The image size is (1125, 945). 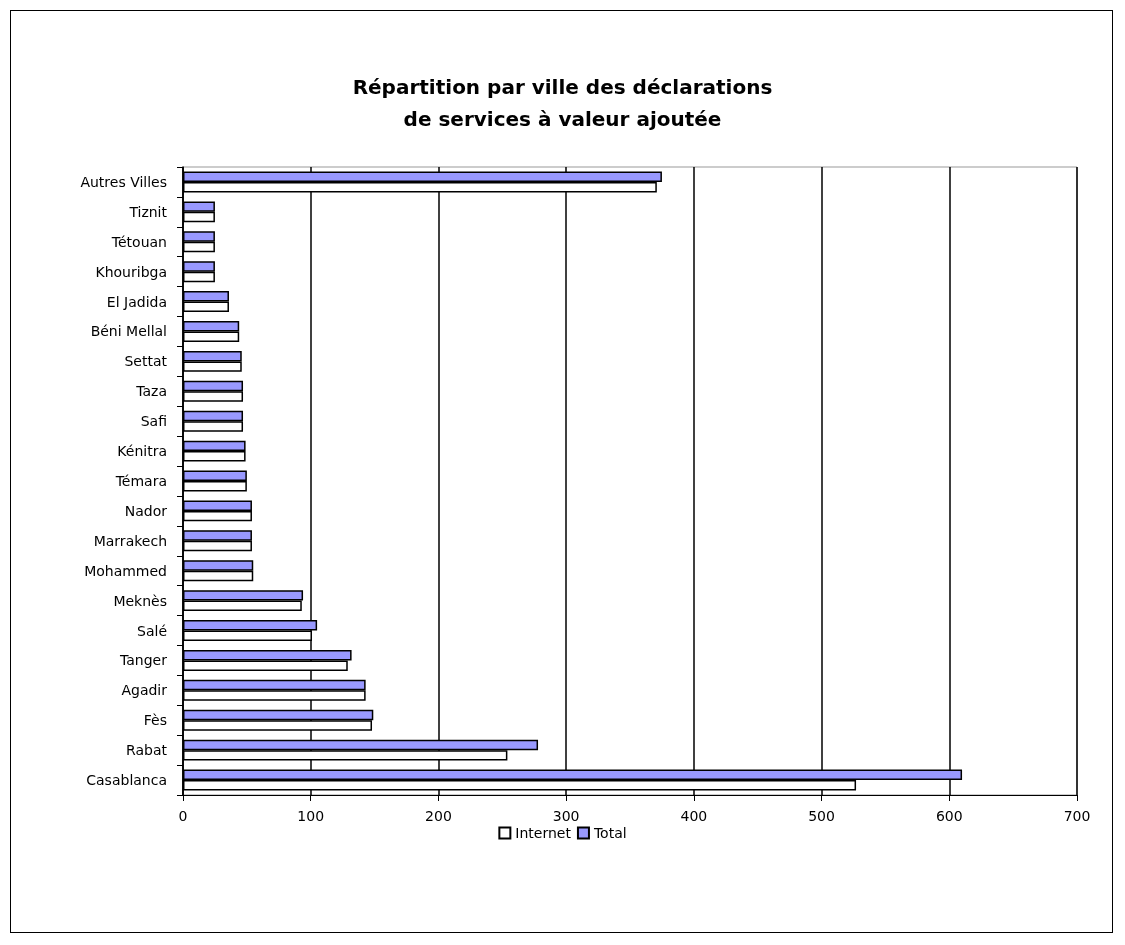 What do you see at coordinates (143, 660) in the screenshot?
I see `y-tick-label: Tanger` at bounding box center [143, 660].